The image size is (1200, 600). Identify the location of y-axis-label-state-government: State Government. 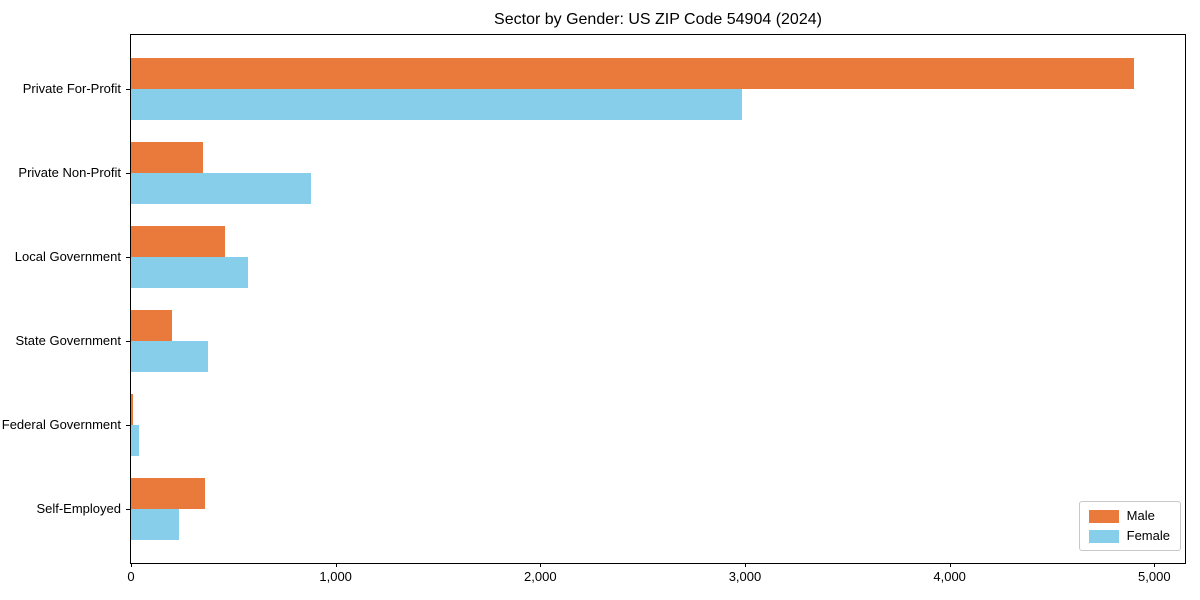
(68, 340).